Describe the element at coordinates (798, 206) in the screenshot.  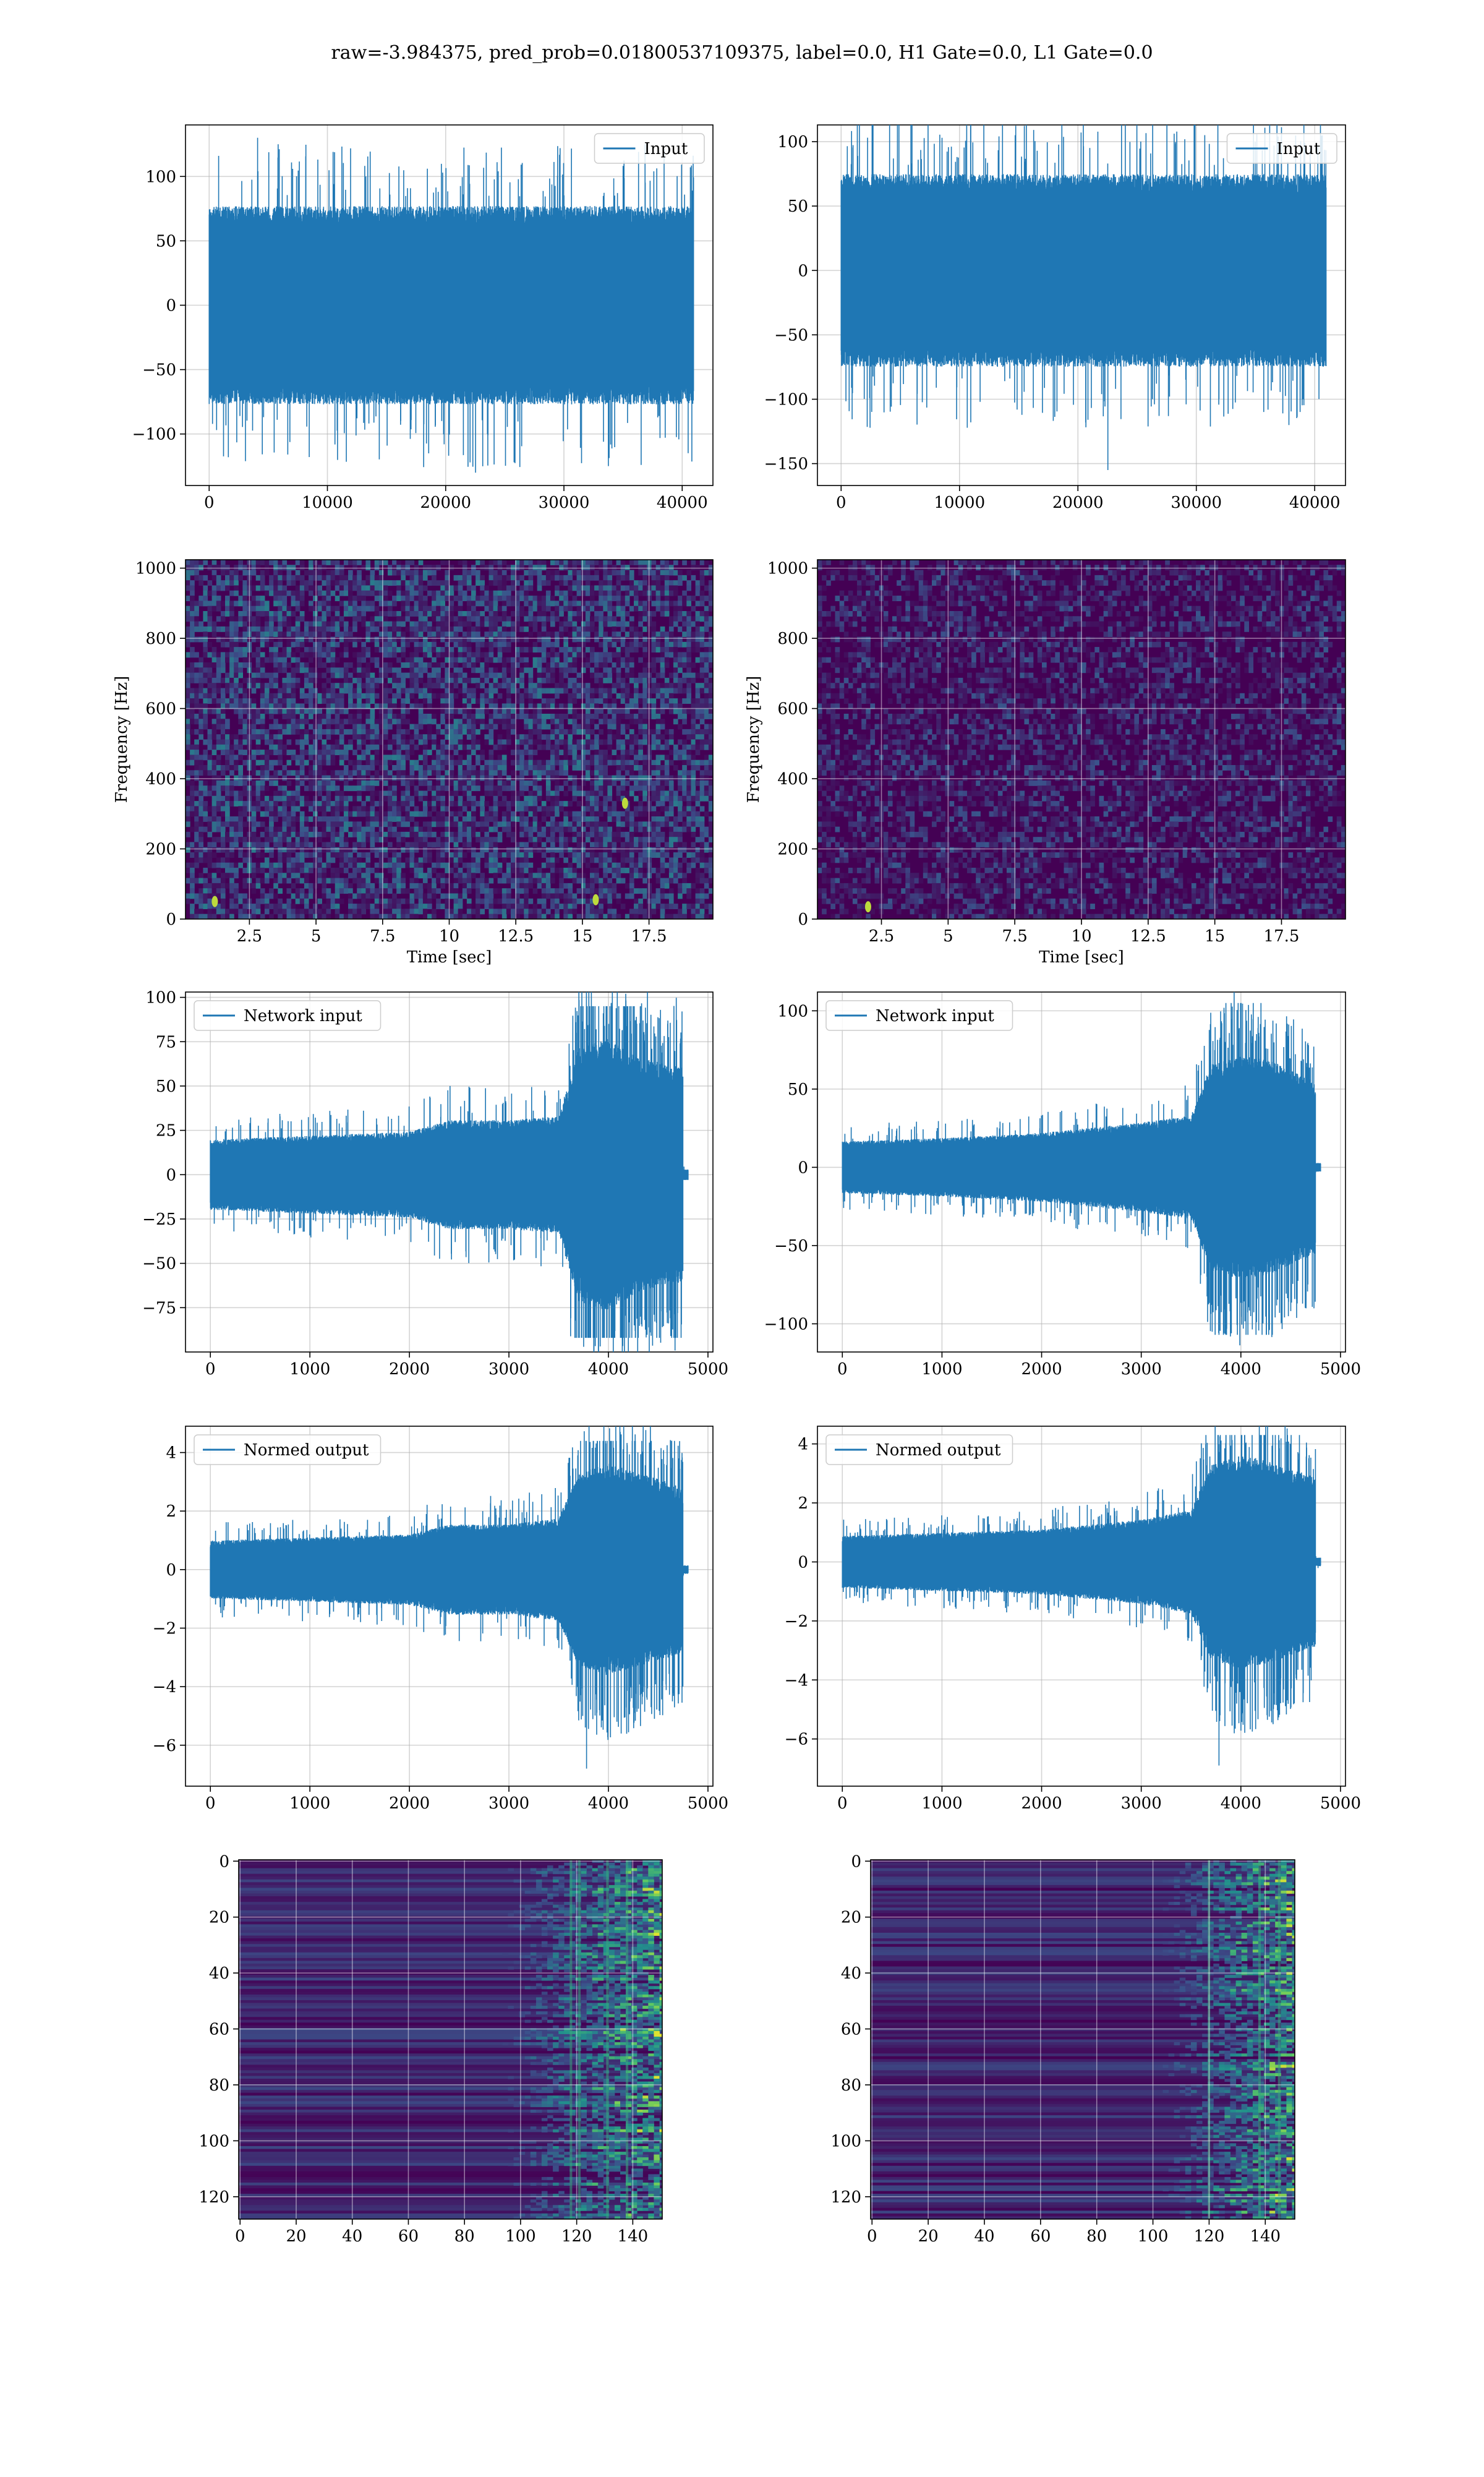
I see `y-tick-label: 50` at that location.